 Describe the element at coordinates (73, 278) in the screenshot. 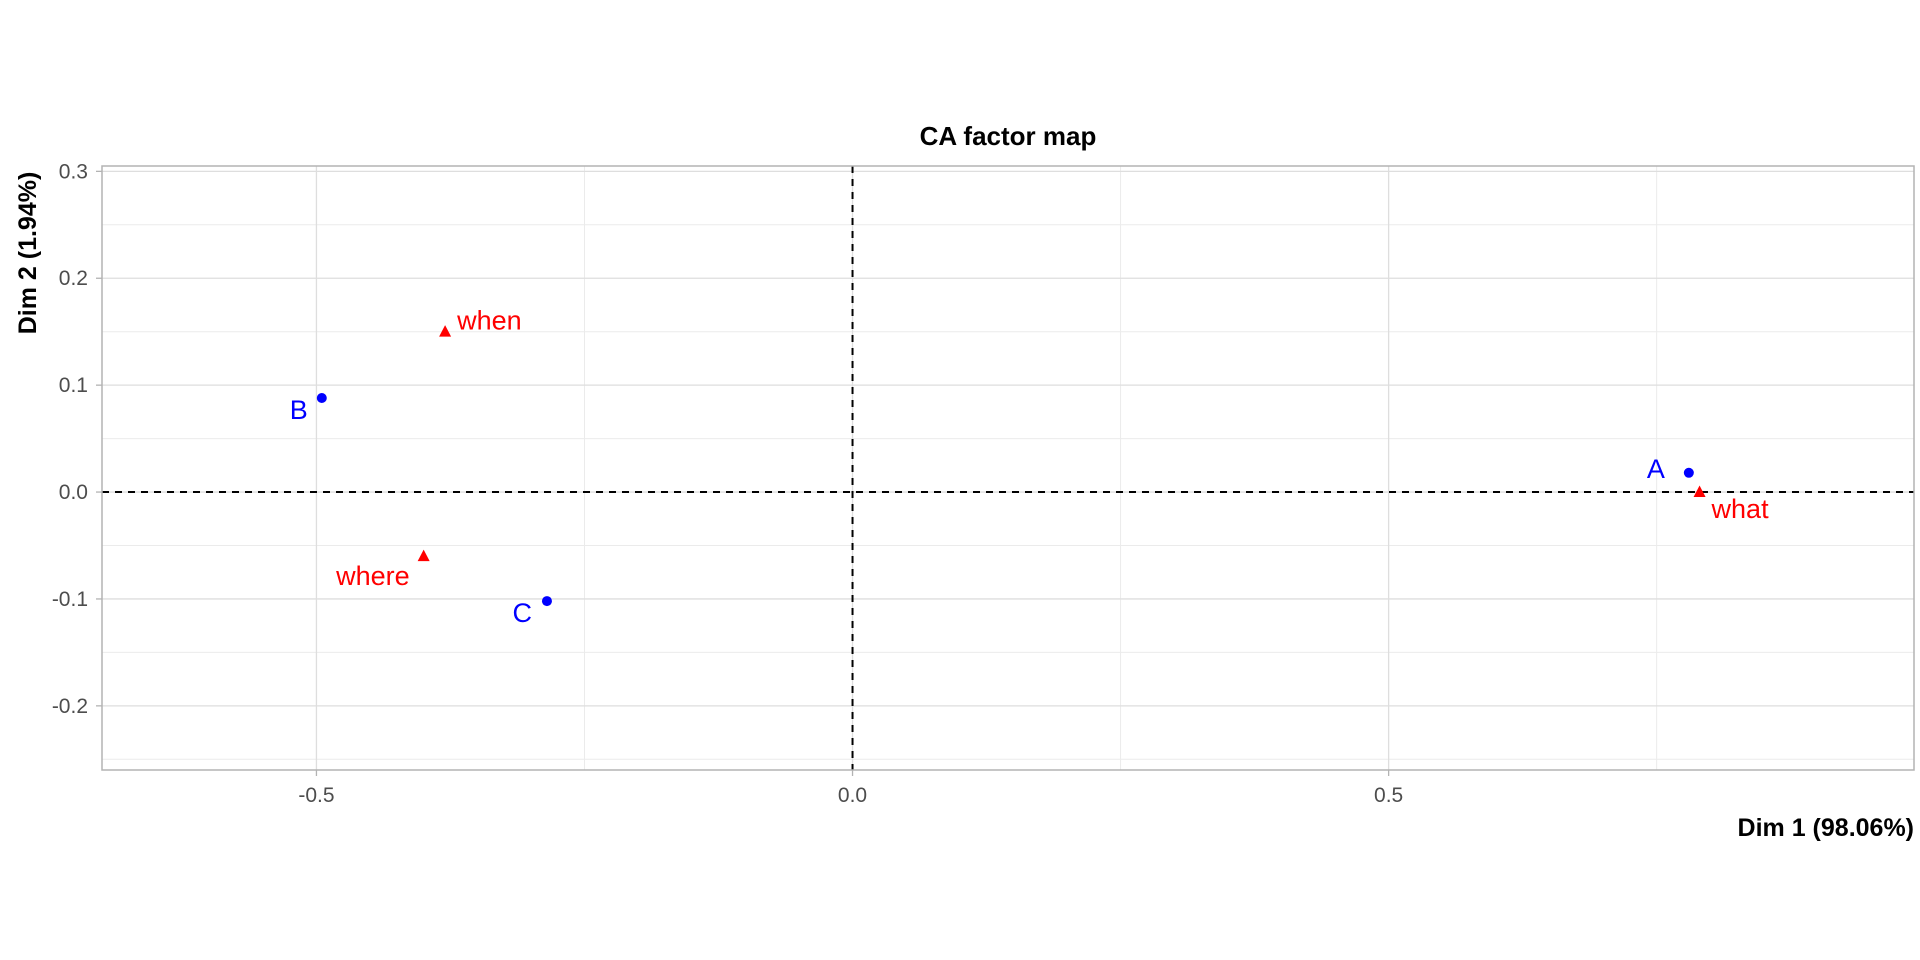

I see `y-tick-label: 0.2` at that location.